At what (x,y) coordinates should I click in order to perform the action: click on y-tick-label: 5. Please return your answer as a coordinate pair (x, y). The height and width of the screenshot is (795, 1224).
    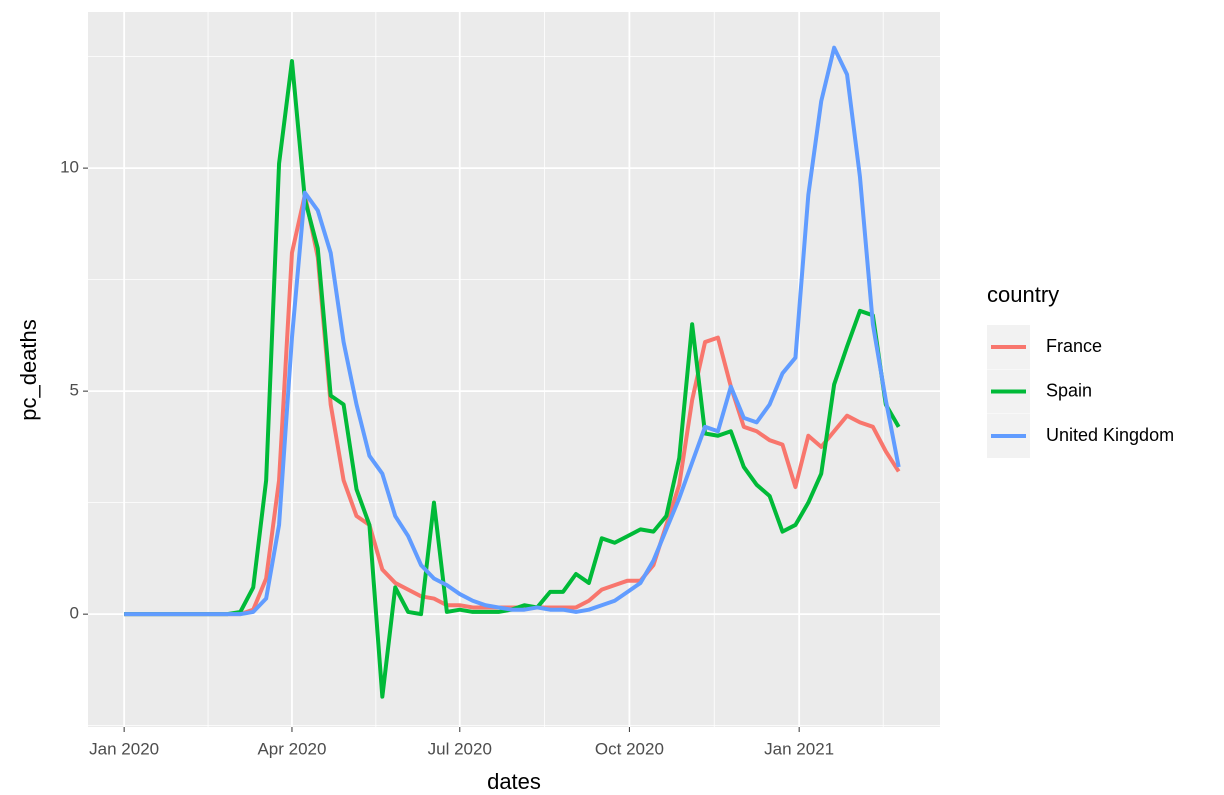
    Looking at the image, I should click on (74, 390).